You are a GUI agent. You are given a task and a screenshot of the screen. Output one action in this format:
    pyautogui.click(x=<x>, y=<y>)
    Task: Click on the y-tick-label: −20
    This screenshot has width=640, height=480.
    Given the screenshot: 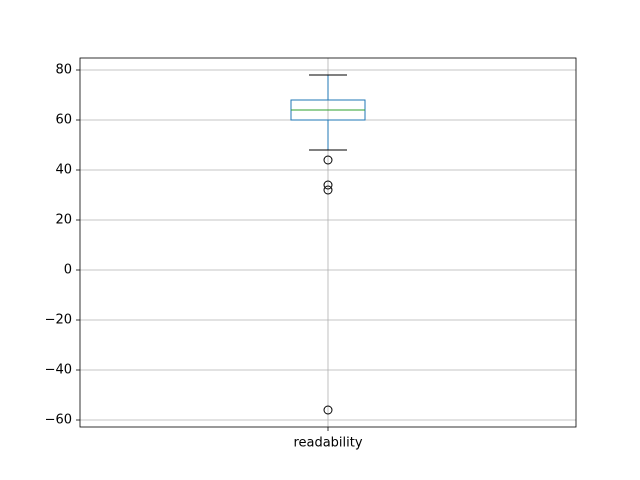 What is the action you would take?
    pyautogui.click(x=58, y=320)
    